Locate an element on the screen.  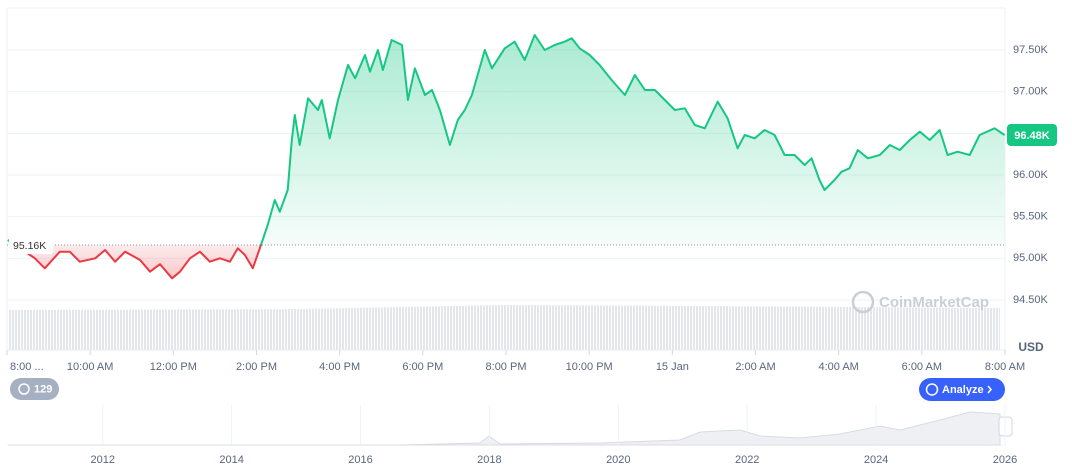
volume-bars is located at coordinates (504, 327).